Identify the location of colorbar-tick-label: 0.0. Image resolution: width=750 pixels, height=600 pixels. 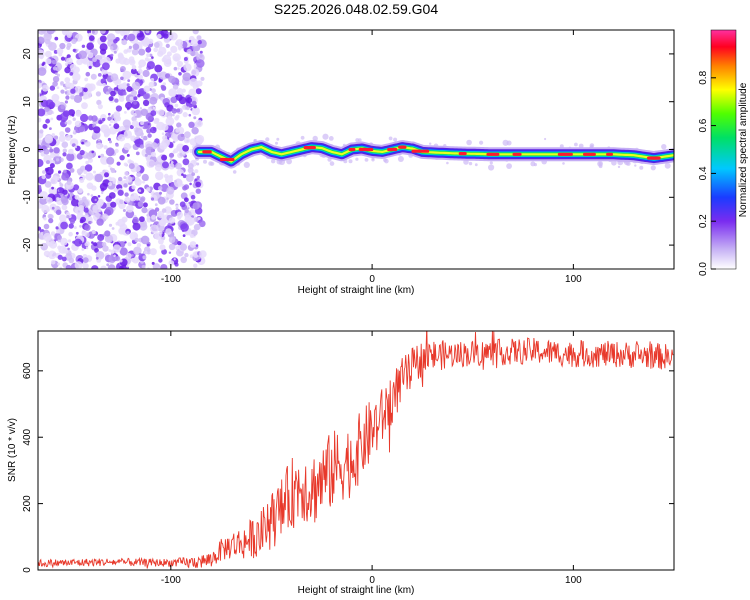
(703, 269).